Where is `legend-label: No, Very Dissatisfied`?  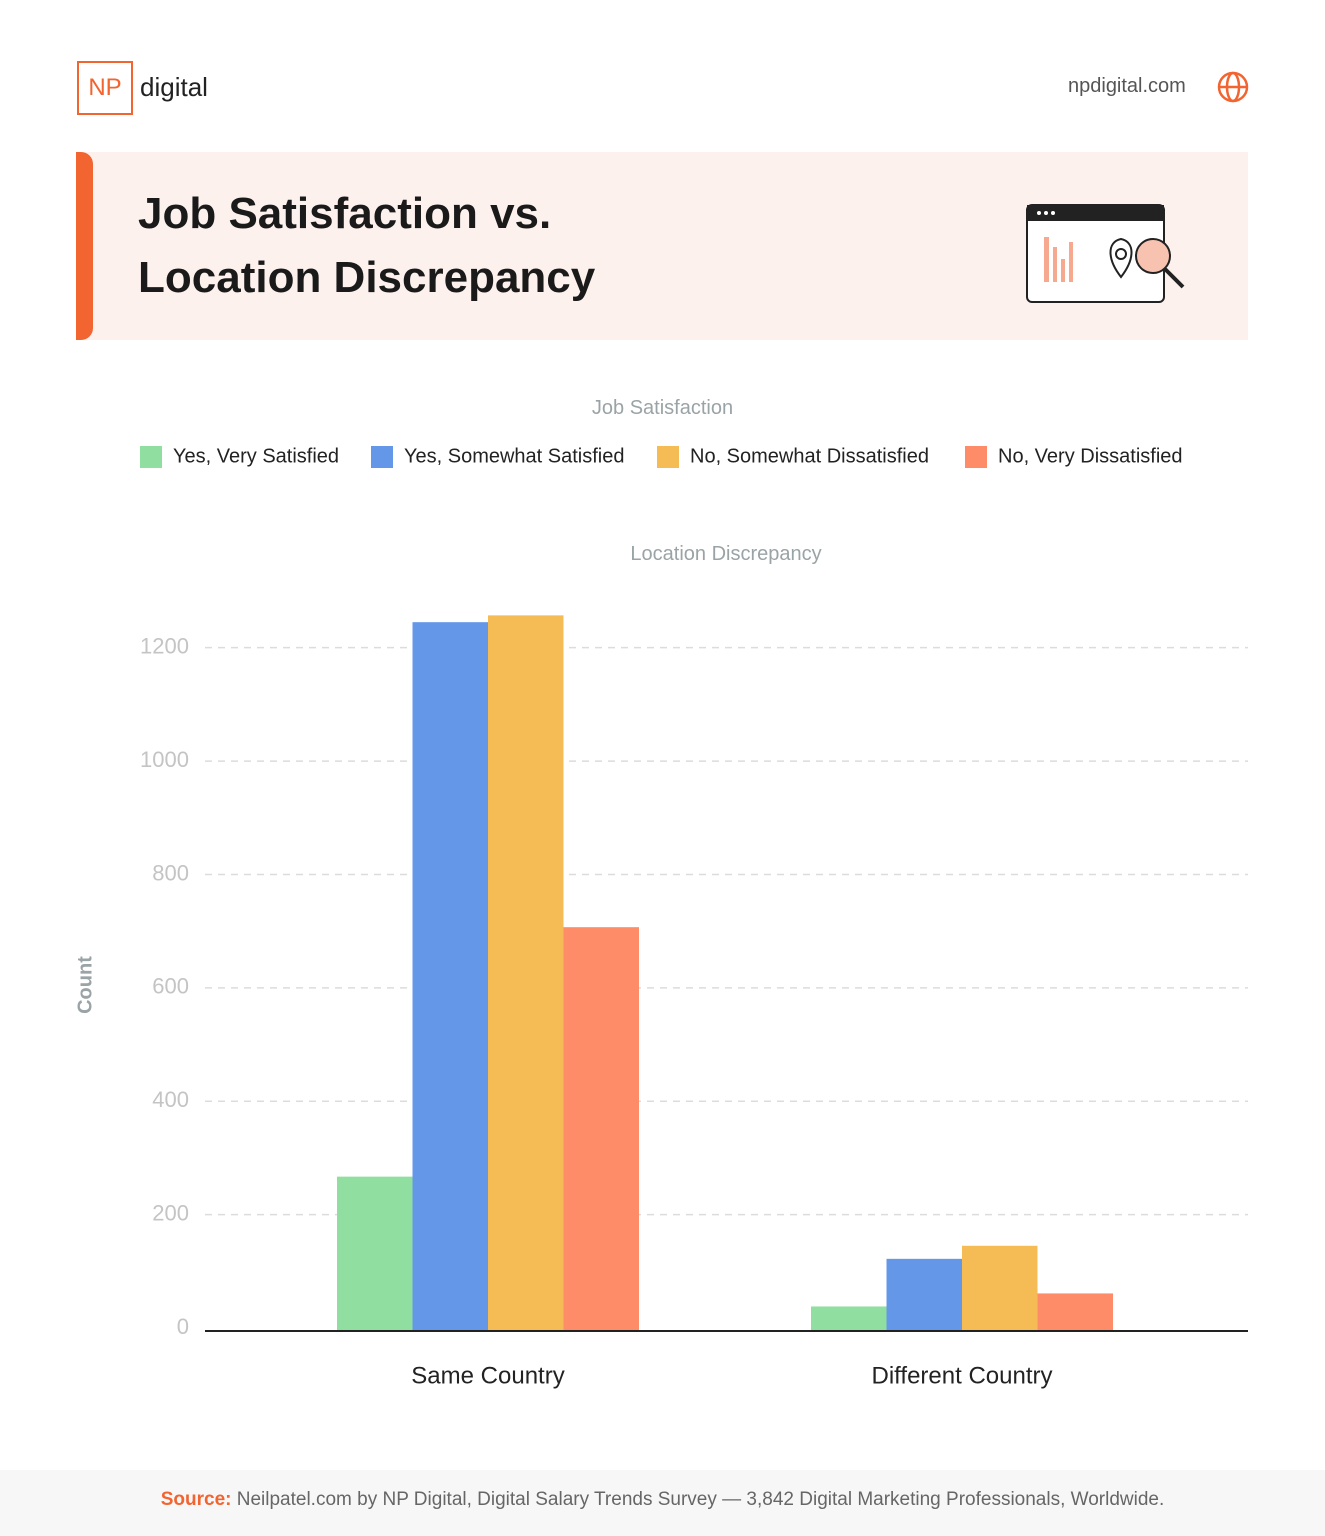 legend-label: No, Very Dissatisfied is located at coordinates (1090, 456).